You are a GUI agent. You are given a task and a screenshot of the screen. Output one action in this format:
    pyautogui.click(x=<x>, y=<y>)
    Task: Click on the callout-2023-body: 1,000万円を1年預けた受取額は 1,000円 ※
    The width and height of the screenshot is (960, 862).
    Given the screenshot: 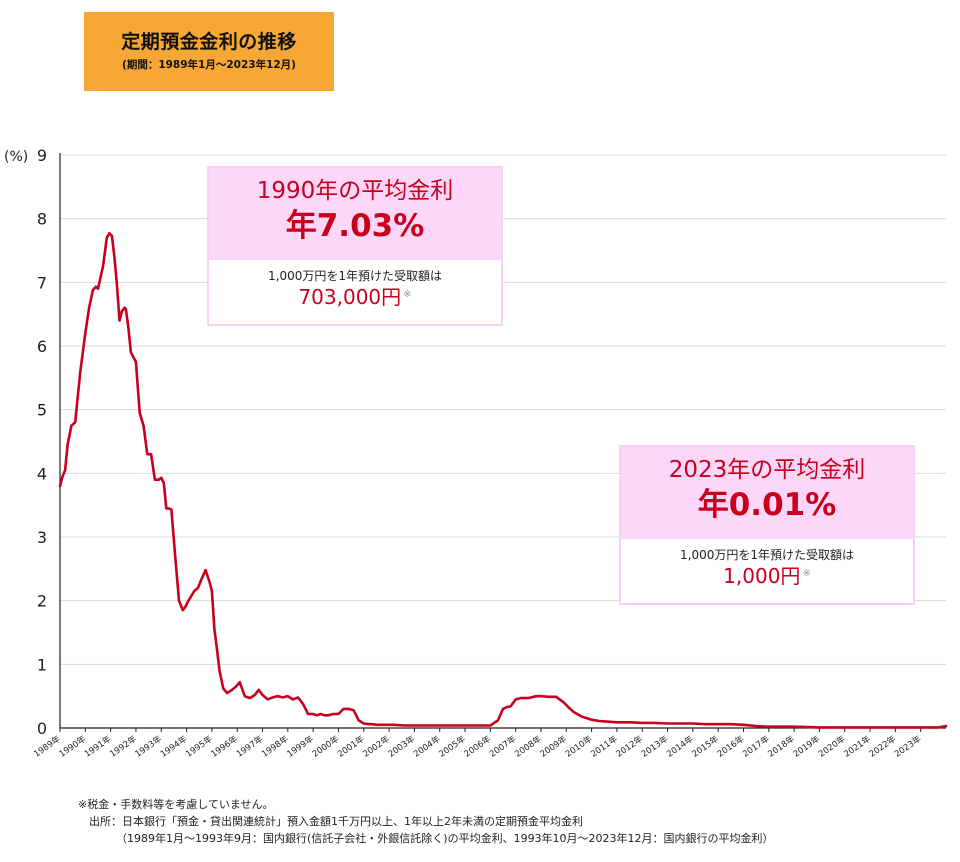 What is the action you would take?
    pyautogui.click(x=767, y=564)
    